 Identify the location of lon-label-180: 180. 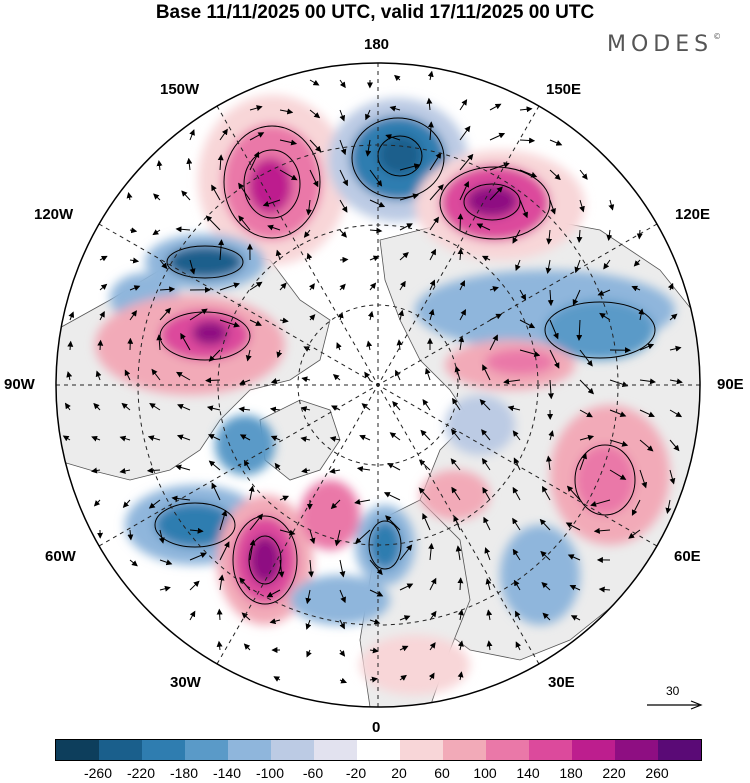
(377, 44).